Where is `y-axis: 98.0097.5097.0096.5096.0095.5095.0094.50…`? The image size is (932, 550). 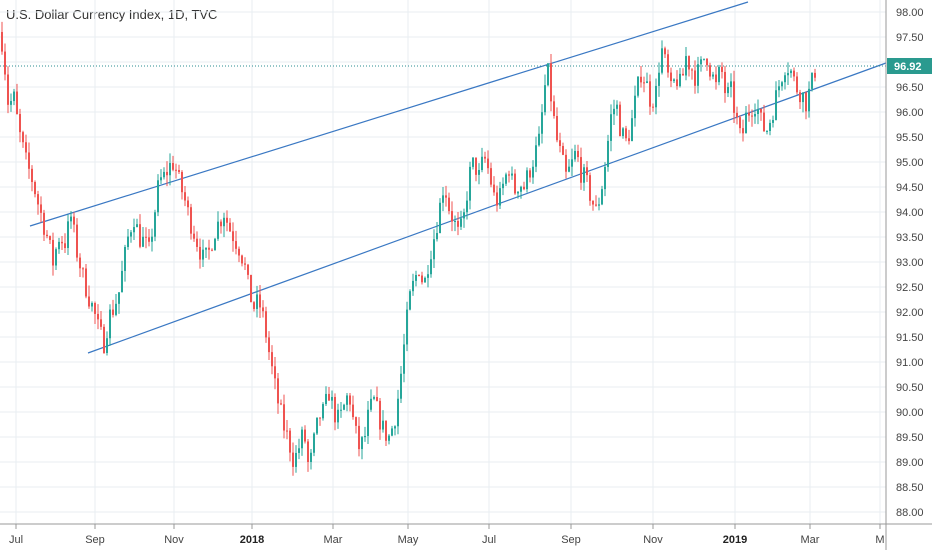 y-axis: 98.0097.5097.0096.5096.0095.5095.0094.50… is located at coordinates (910, 263).